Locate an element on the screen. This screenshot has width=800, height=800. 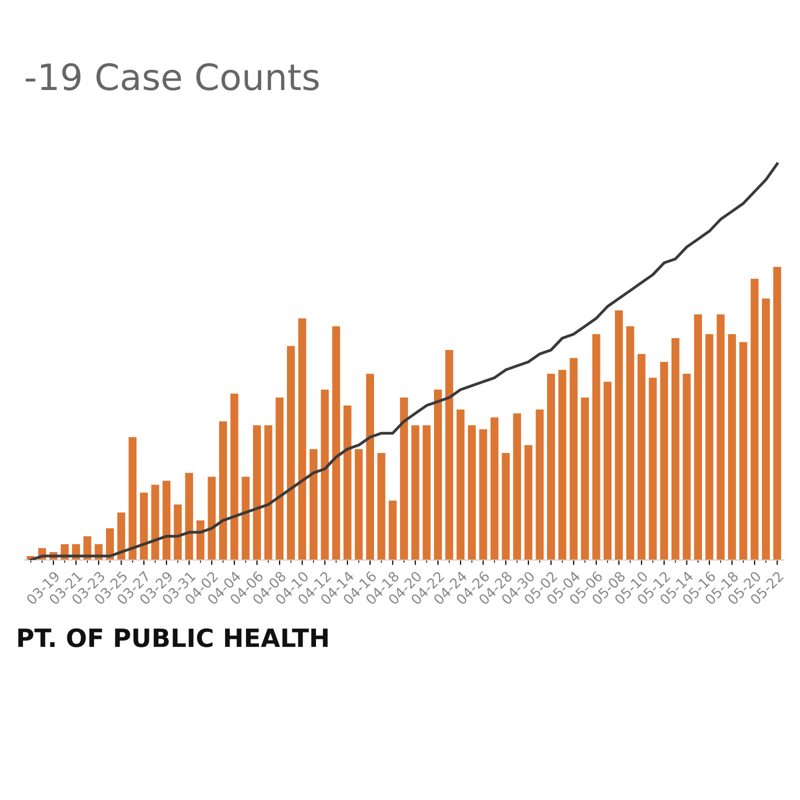
text: PT. OF PUBLIC HEALTH is located at coordinates (173, 638).